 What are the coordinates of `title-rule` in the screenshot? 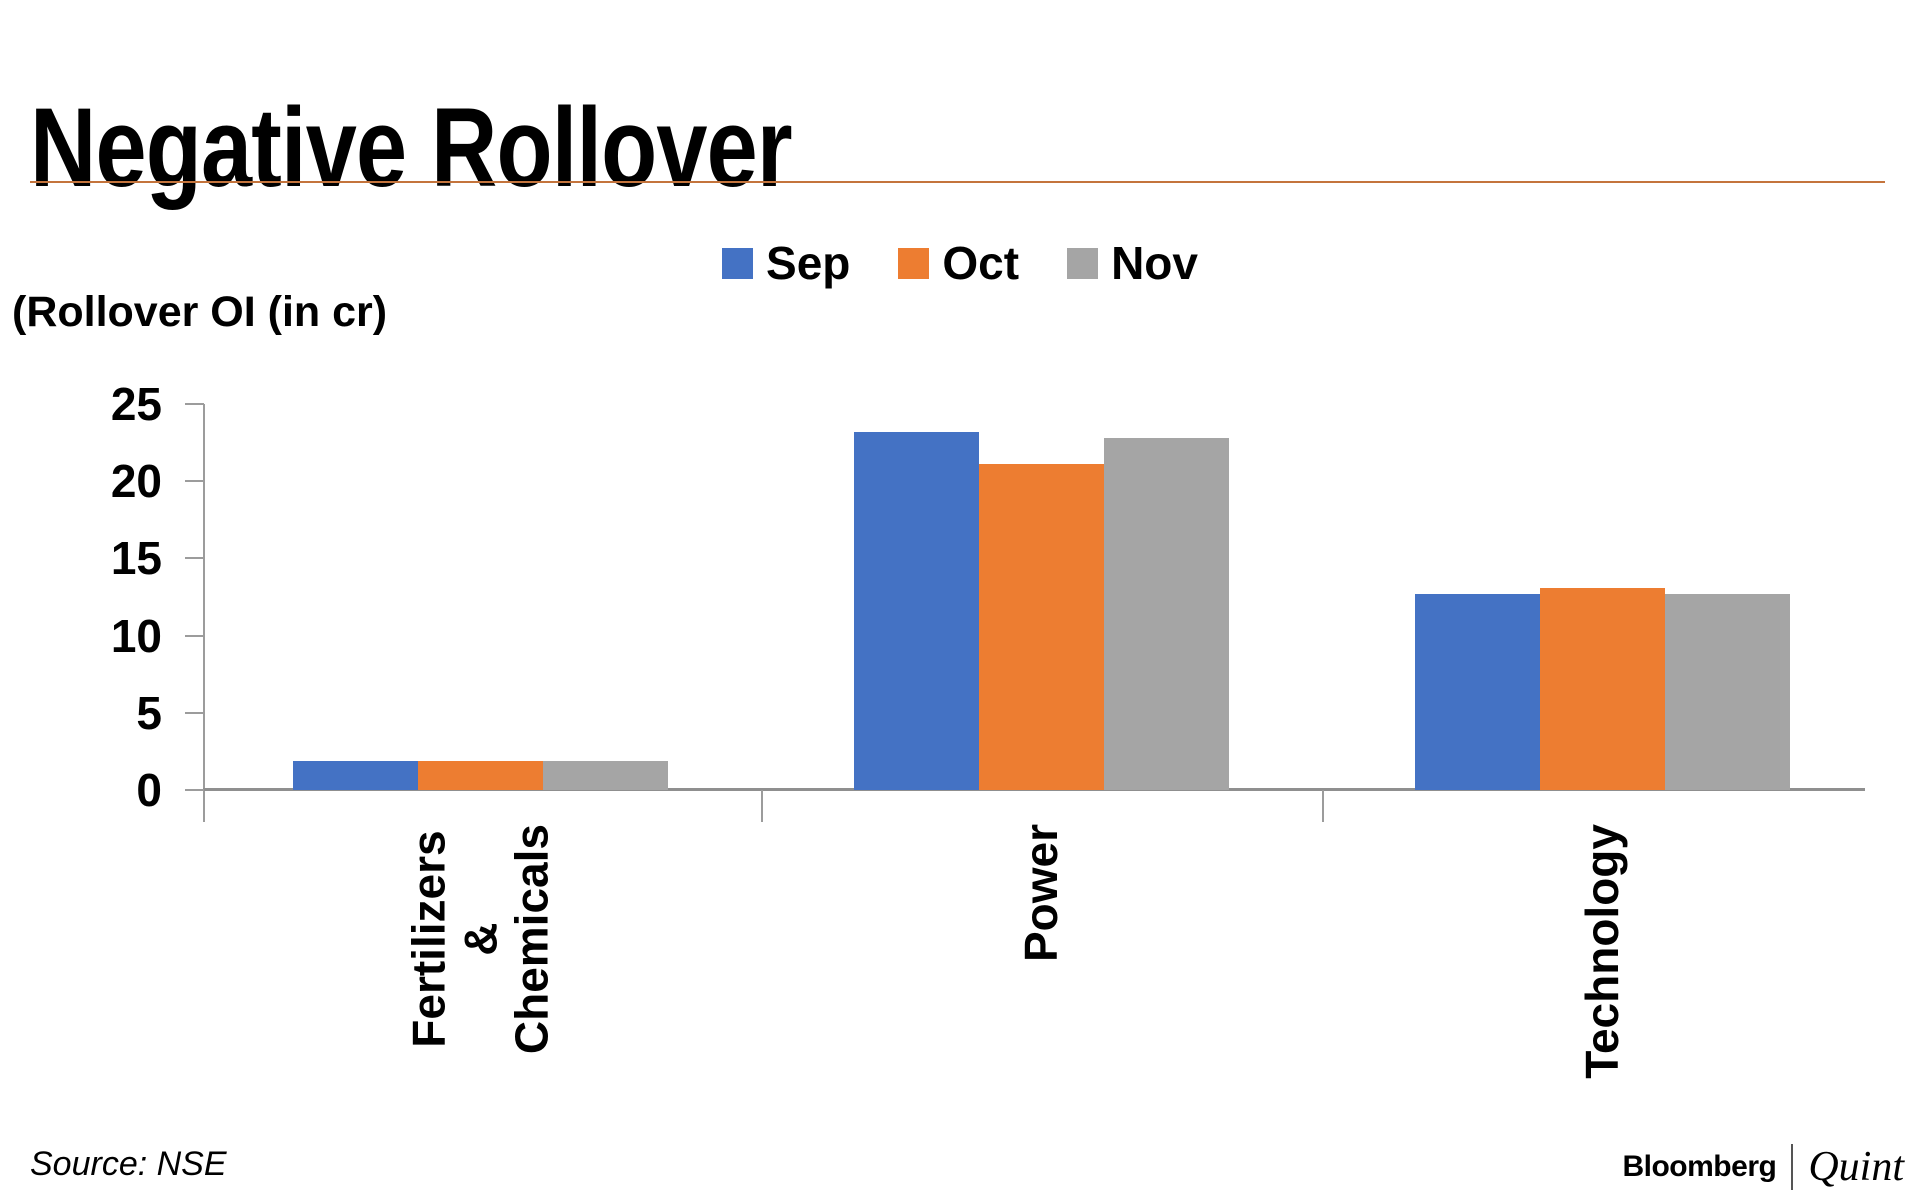 It's located at (957, 182).